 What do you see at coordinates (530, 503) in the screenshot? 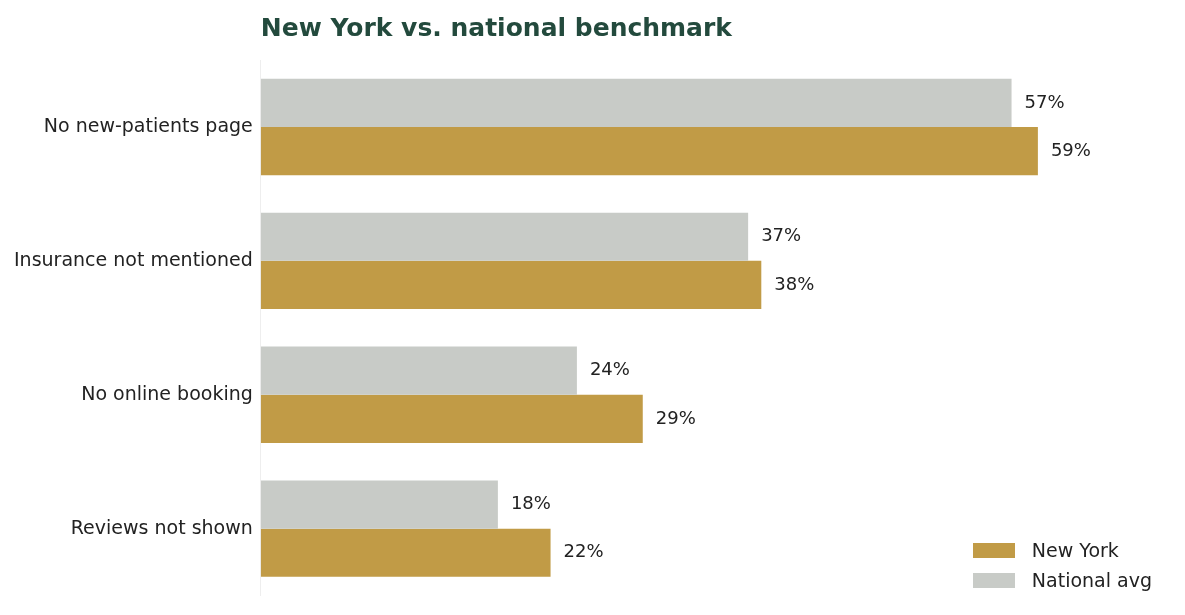
I see `data-label: 18%` at bounding box center [530, 503].